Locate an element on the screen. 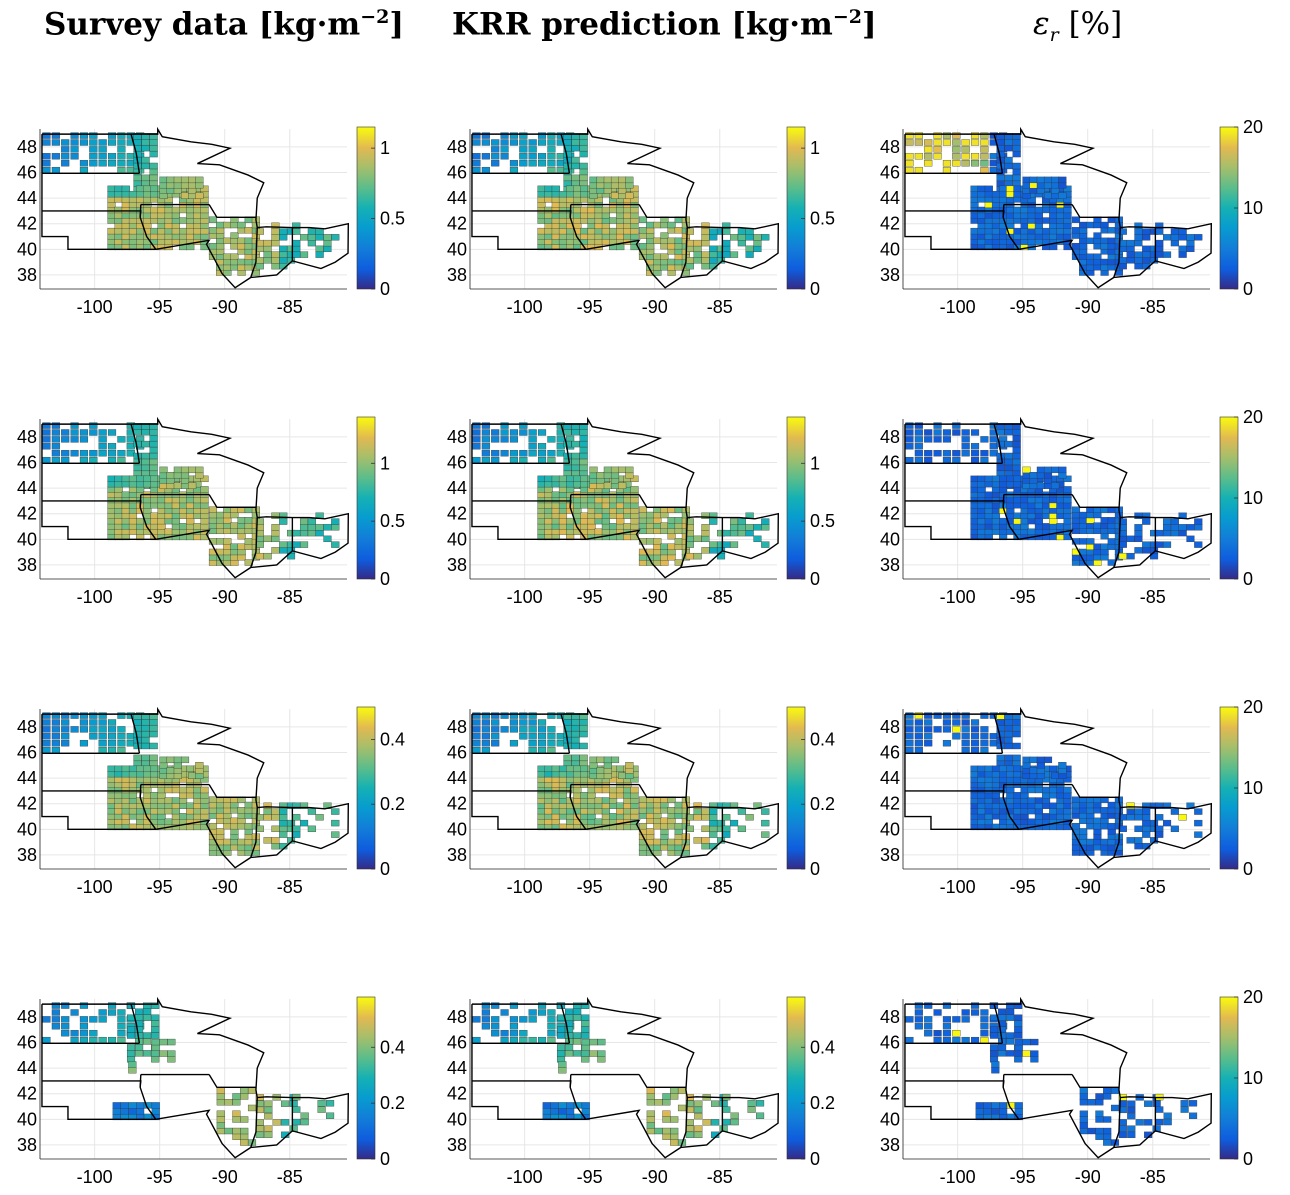 The height and width of the screenshot is (1195, 1290). y-tick-label: 38 is located at coordinates (27, 275).